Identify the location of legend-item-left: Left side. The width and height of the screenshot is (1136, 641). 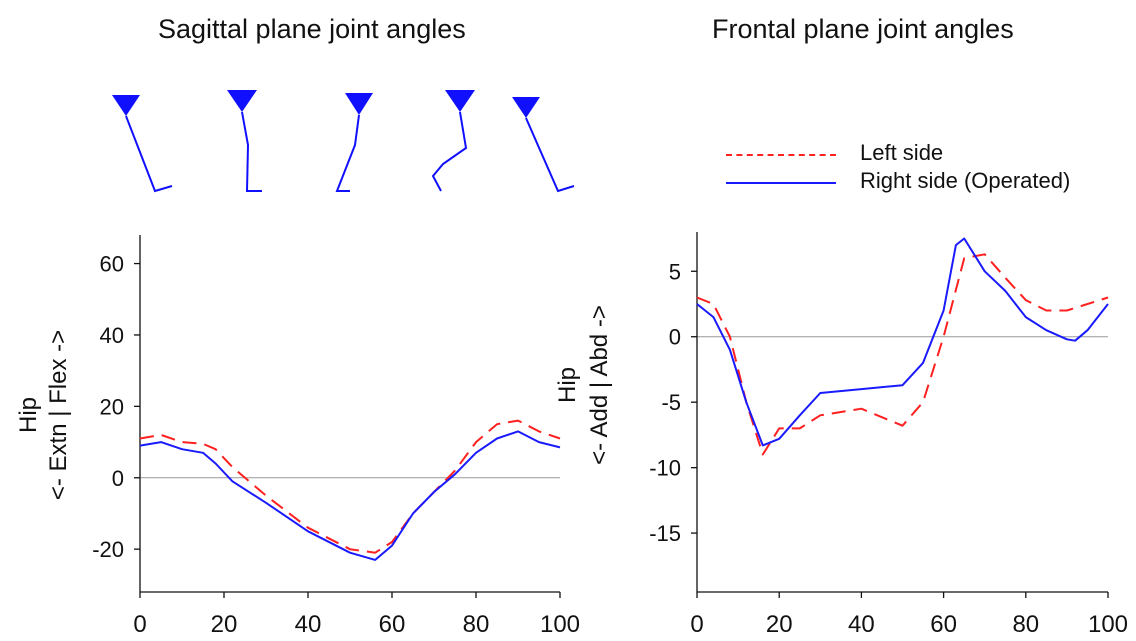
(926, 154).